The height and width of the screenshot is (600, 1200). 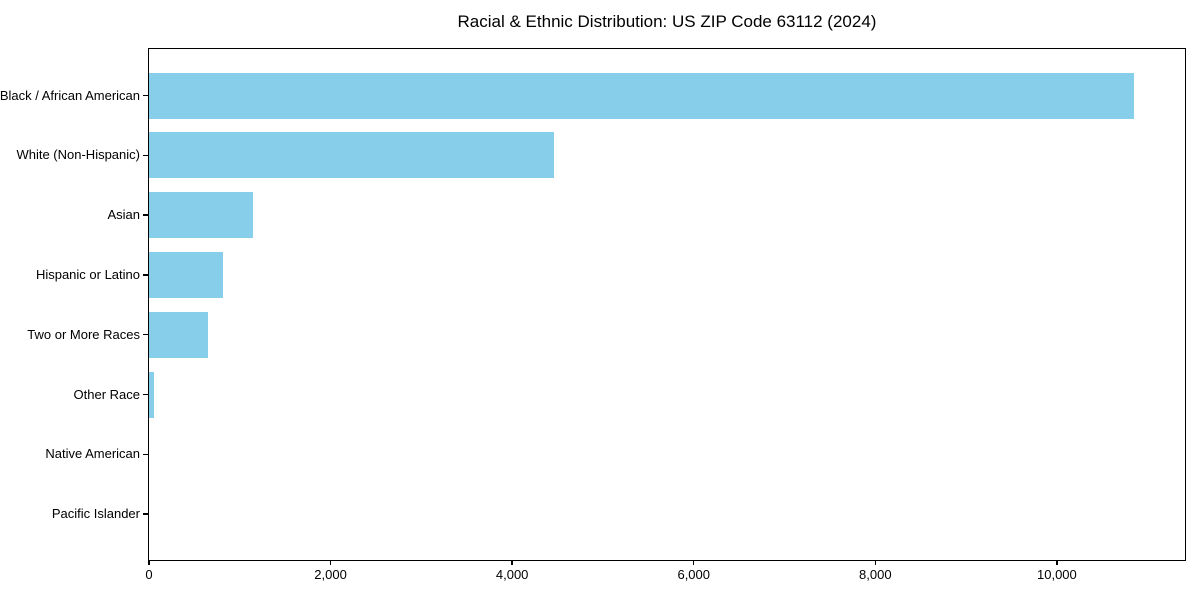 What do you see at coordinates (512, 574) in the screenshot?
I see `x-axis-tick-label: 4,000` at bounding box center [512, 574].